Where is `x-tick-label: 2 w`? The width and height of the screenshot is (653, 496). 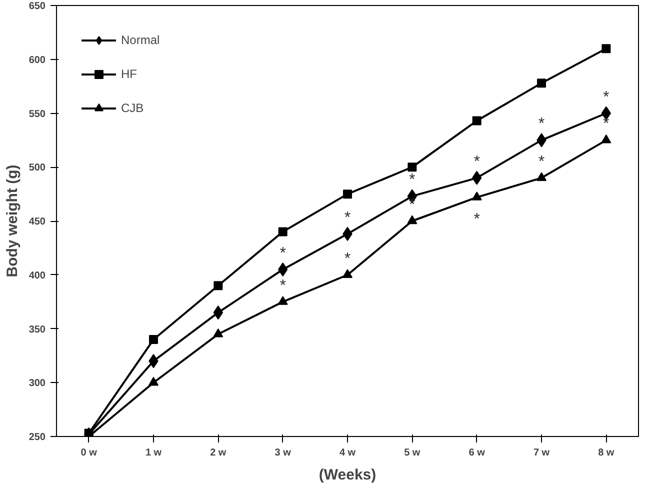
x-tick-label: 2 w is located at coordinates (218, 453).